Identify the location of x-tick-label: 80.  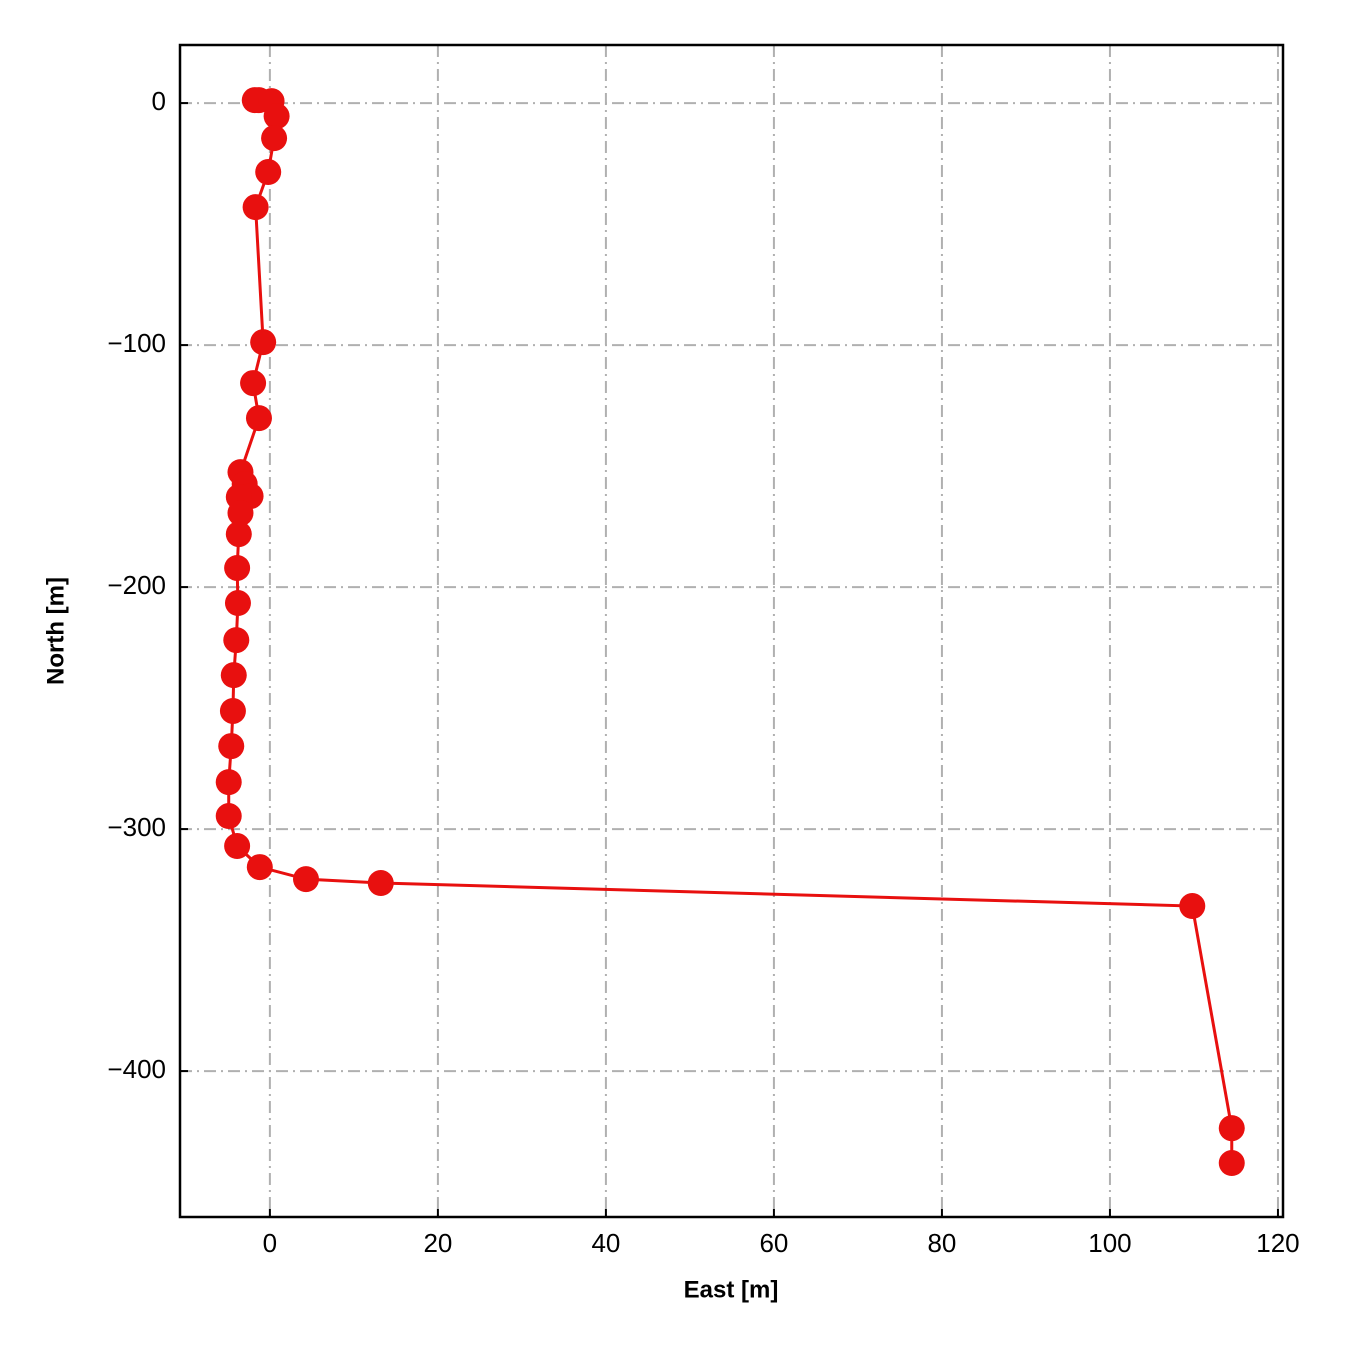
(941, 1243).